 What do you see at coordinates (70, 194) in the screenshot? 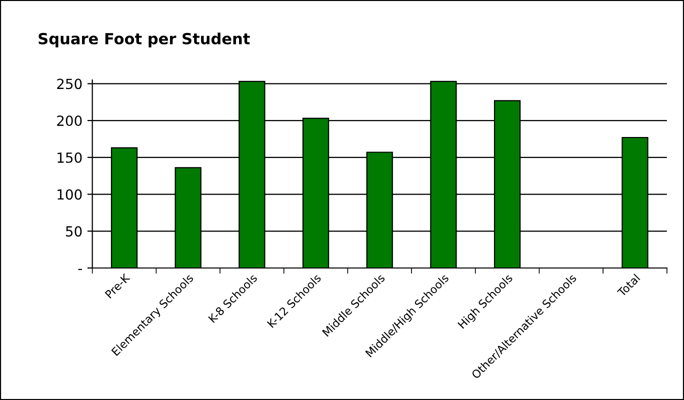
I see `y-tick-label: 100` at bounding box center [70, 194].